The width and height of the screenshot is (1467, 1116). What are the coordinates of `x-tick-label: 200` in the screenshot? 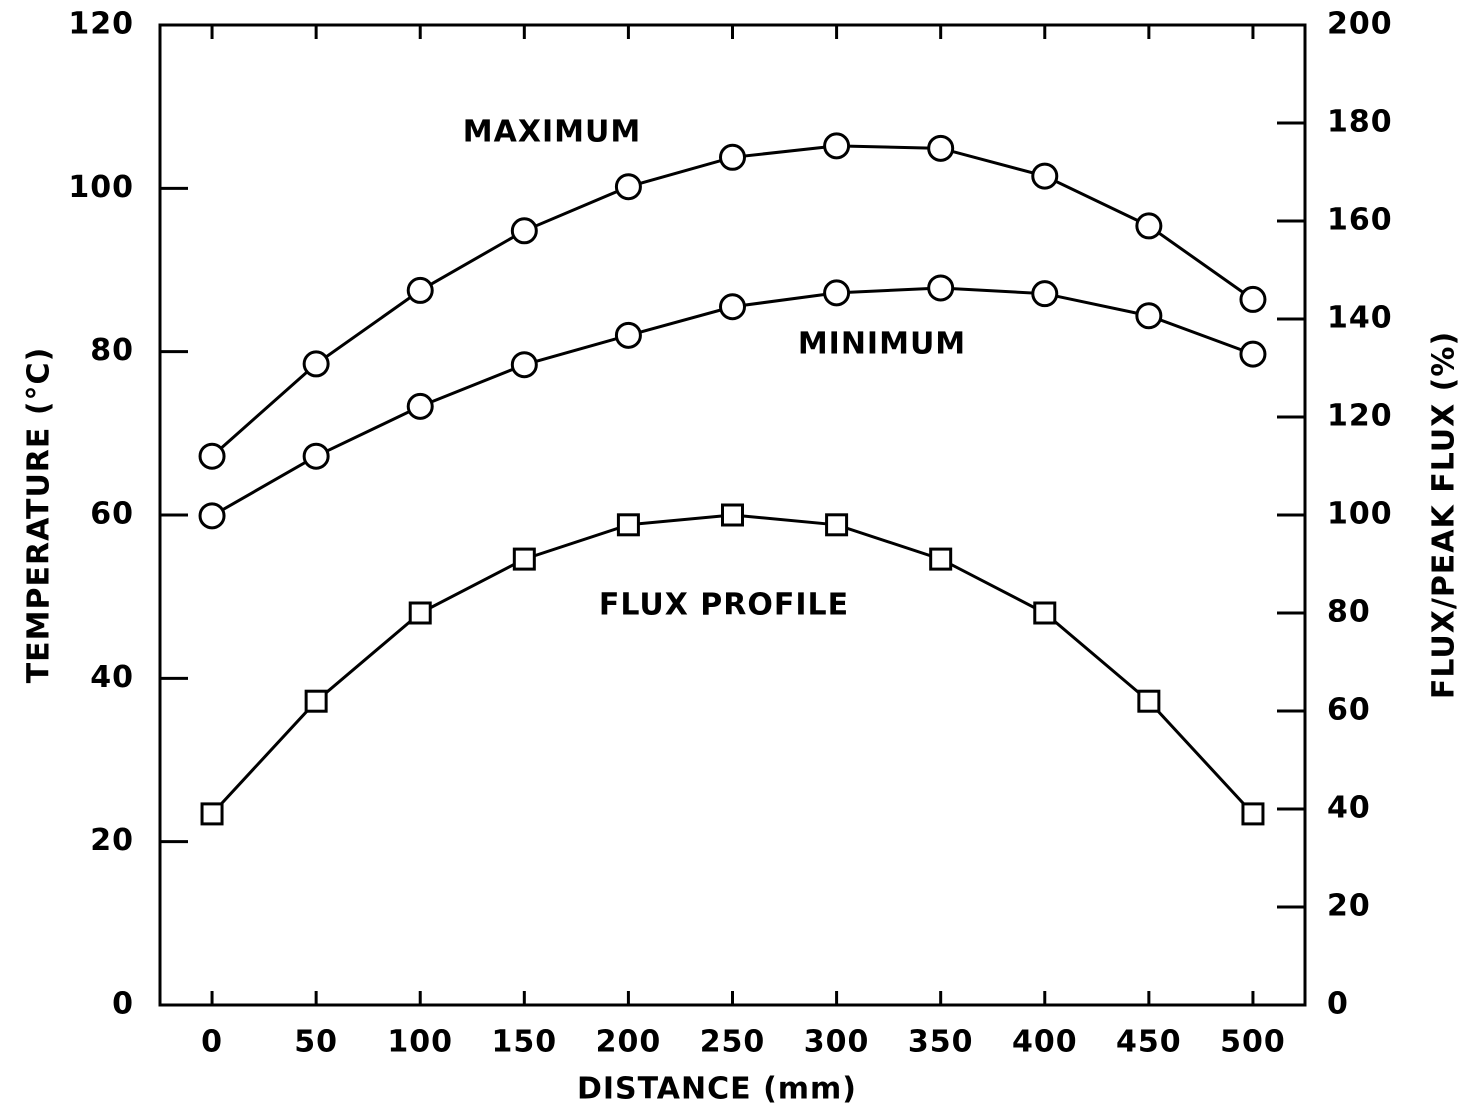 It's located at (629, 1042).